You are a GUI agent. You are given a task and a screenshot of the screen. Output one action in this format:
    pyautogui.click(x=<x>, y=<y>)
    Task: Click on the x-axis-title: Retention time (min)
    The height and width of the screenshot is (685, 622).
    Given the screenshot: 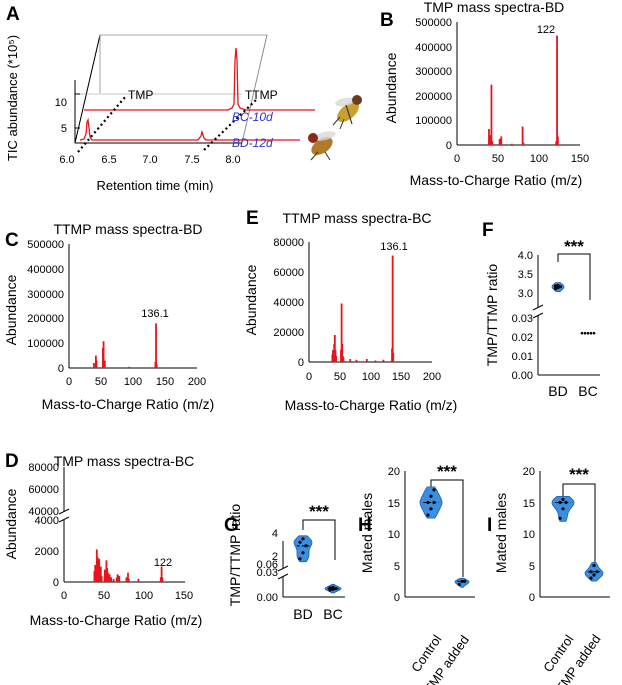 What is the action you would take?
    pyautogui.click(x=154, y=185)
    